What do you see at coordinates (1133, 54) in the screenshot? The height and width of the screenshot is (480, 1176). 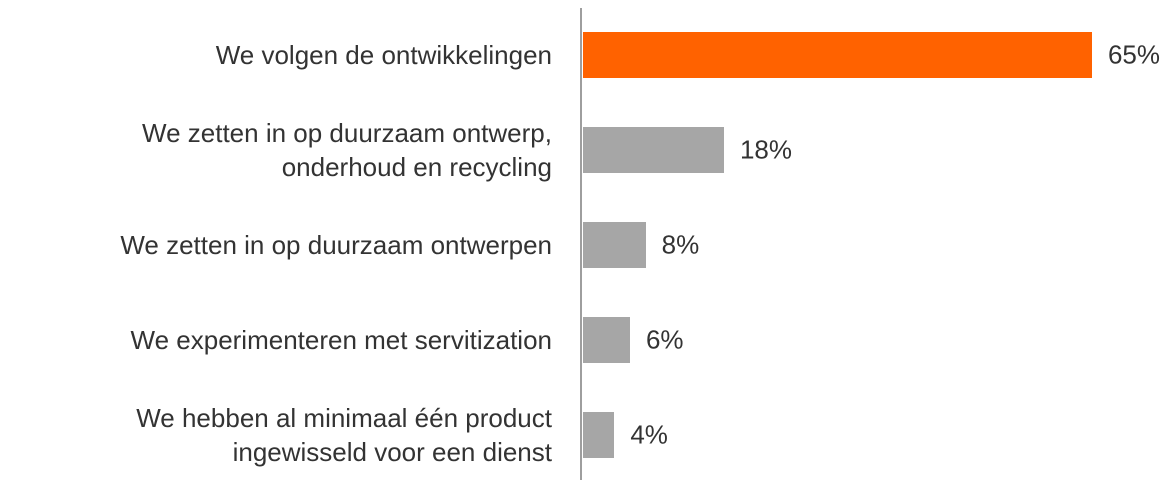 I see `value-label: 65%` at bounding box center [1133, 54].